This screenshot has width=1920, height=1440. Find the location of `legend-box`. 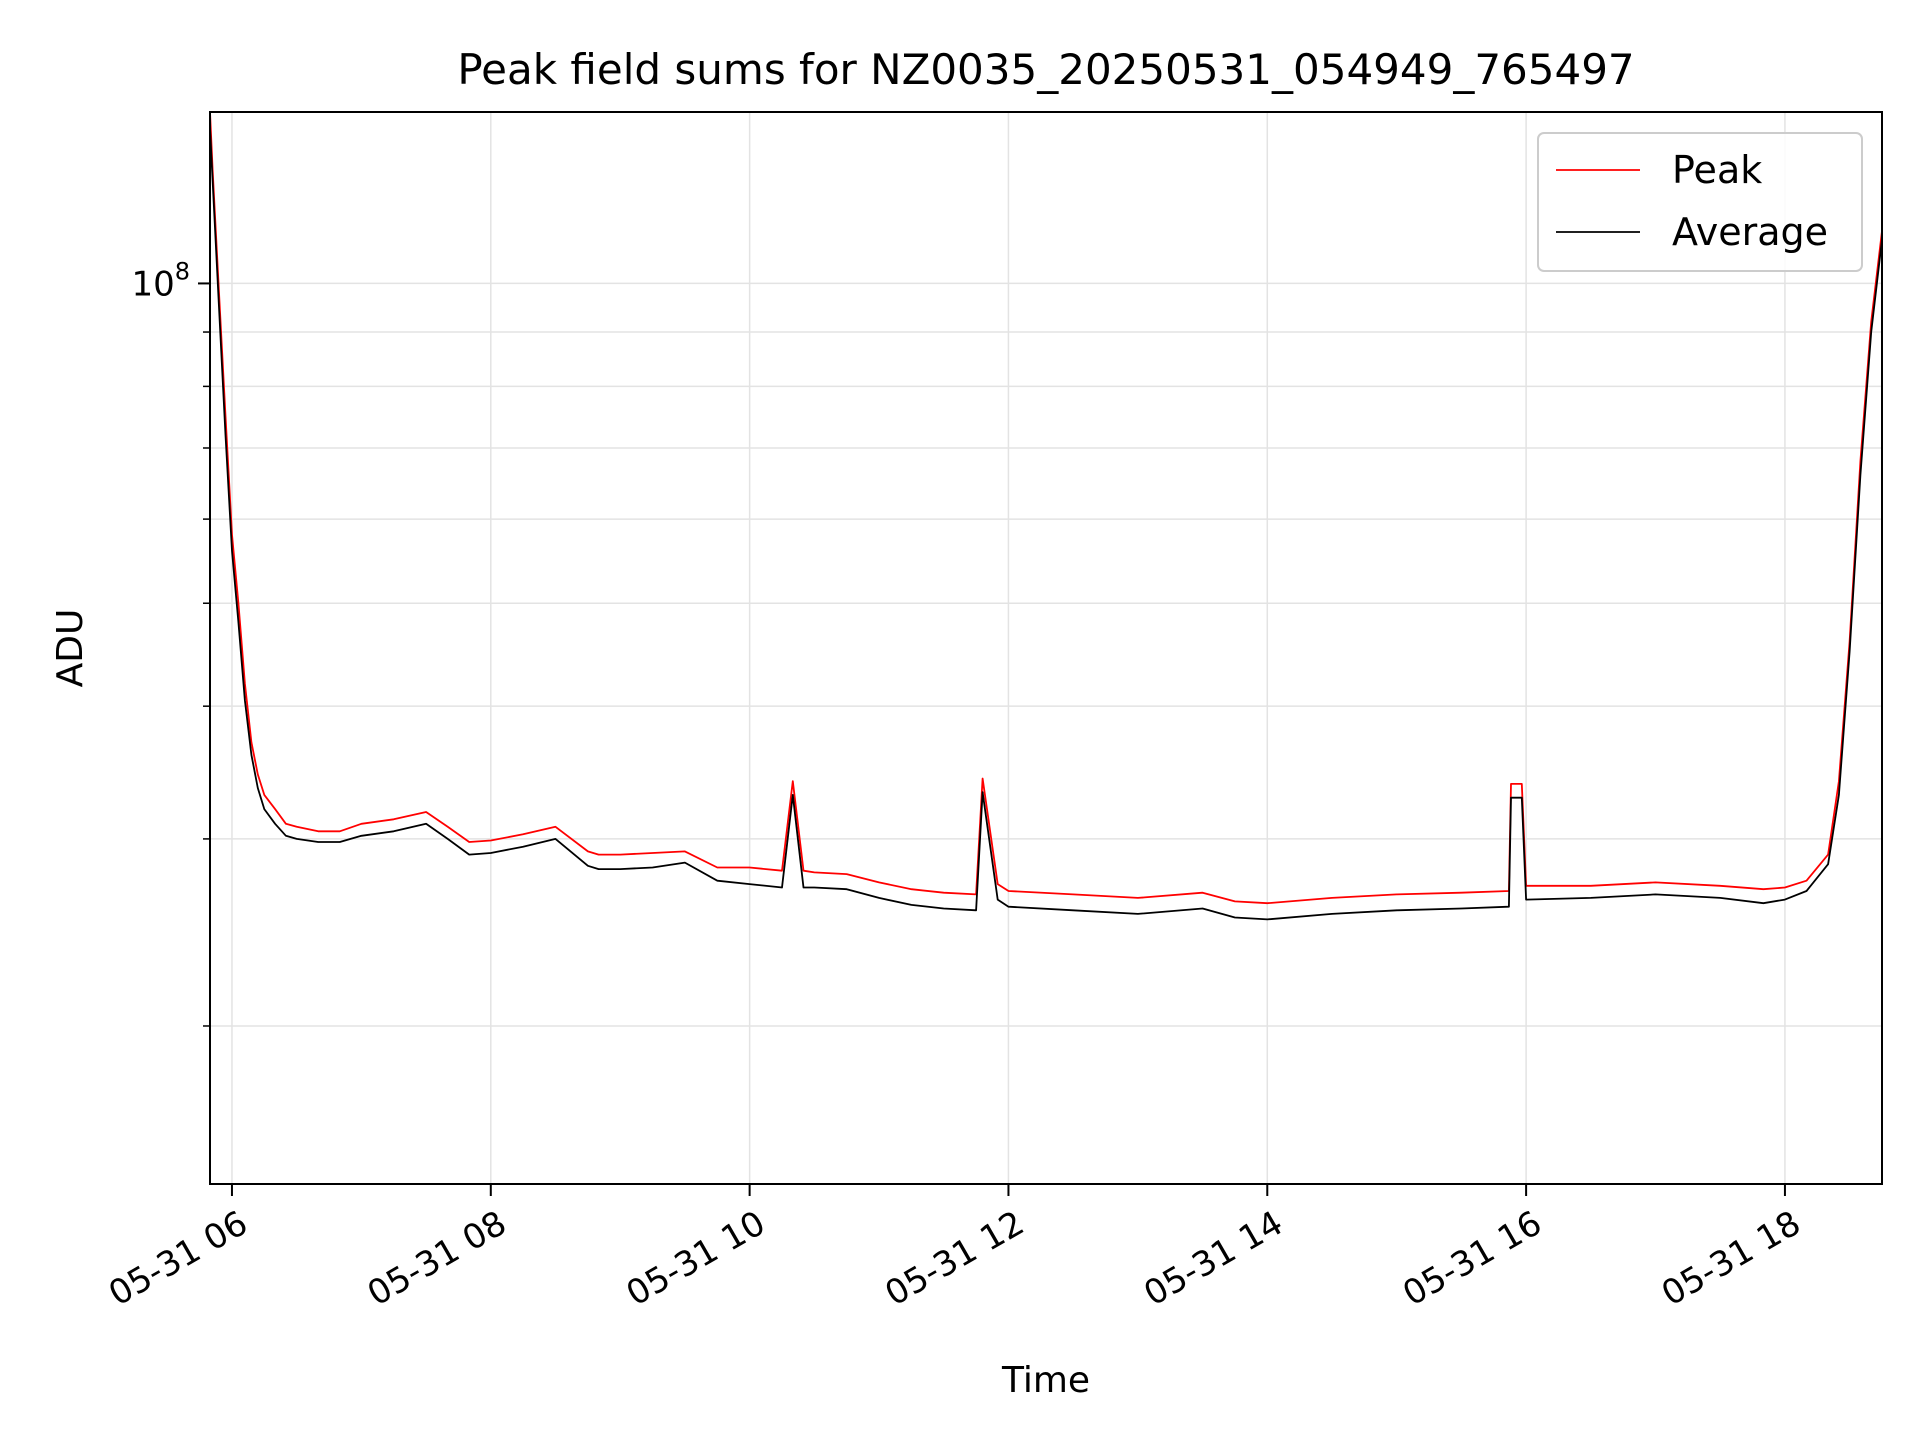

legend-box is located at coordinates (1700, 202).